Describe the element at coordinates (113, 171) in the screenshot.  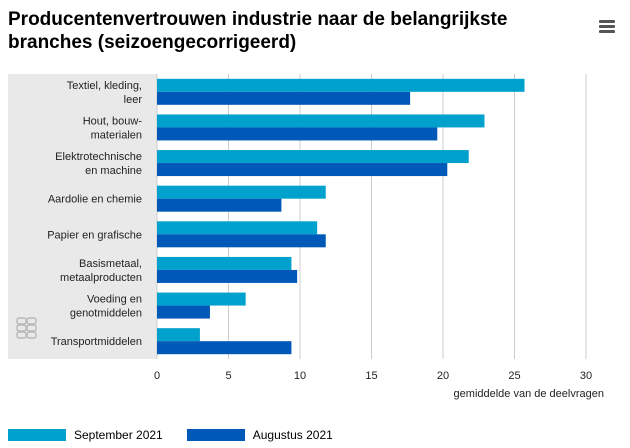
I see `category-label: en machine` at that location.